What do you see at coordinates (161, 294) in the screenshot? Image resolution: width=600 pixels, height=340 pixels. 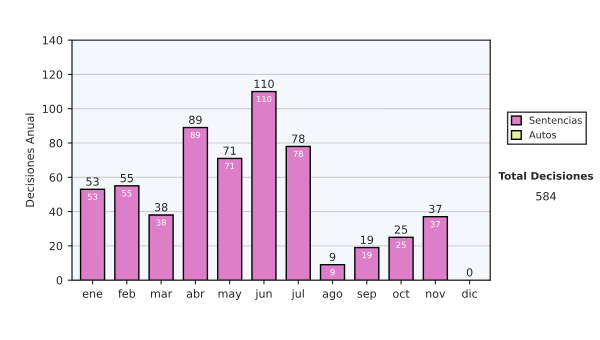 I see `x-tick-label: mar` at bounding box center [161, 294].